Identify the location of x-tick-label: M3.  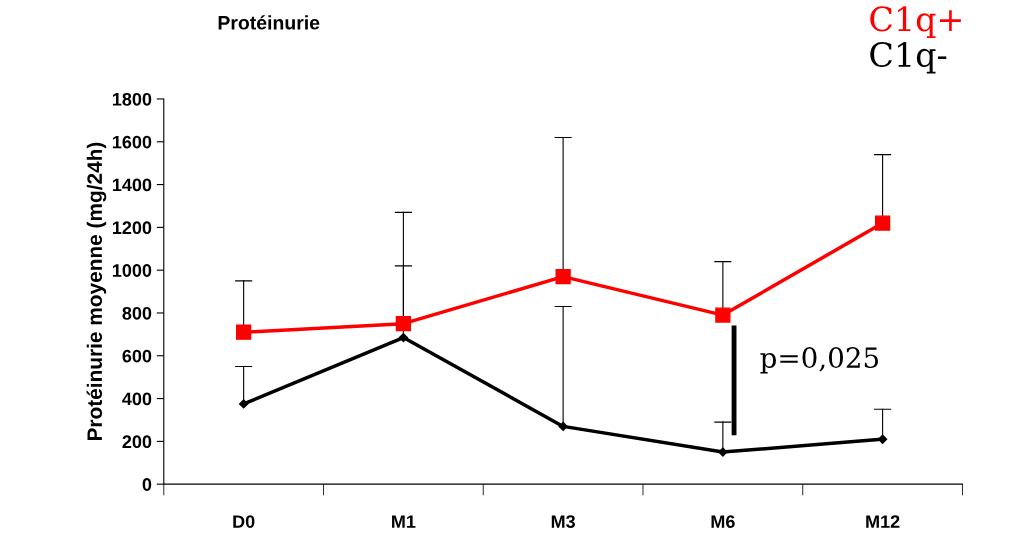
(563, 522).